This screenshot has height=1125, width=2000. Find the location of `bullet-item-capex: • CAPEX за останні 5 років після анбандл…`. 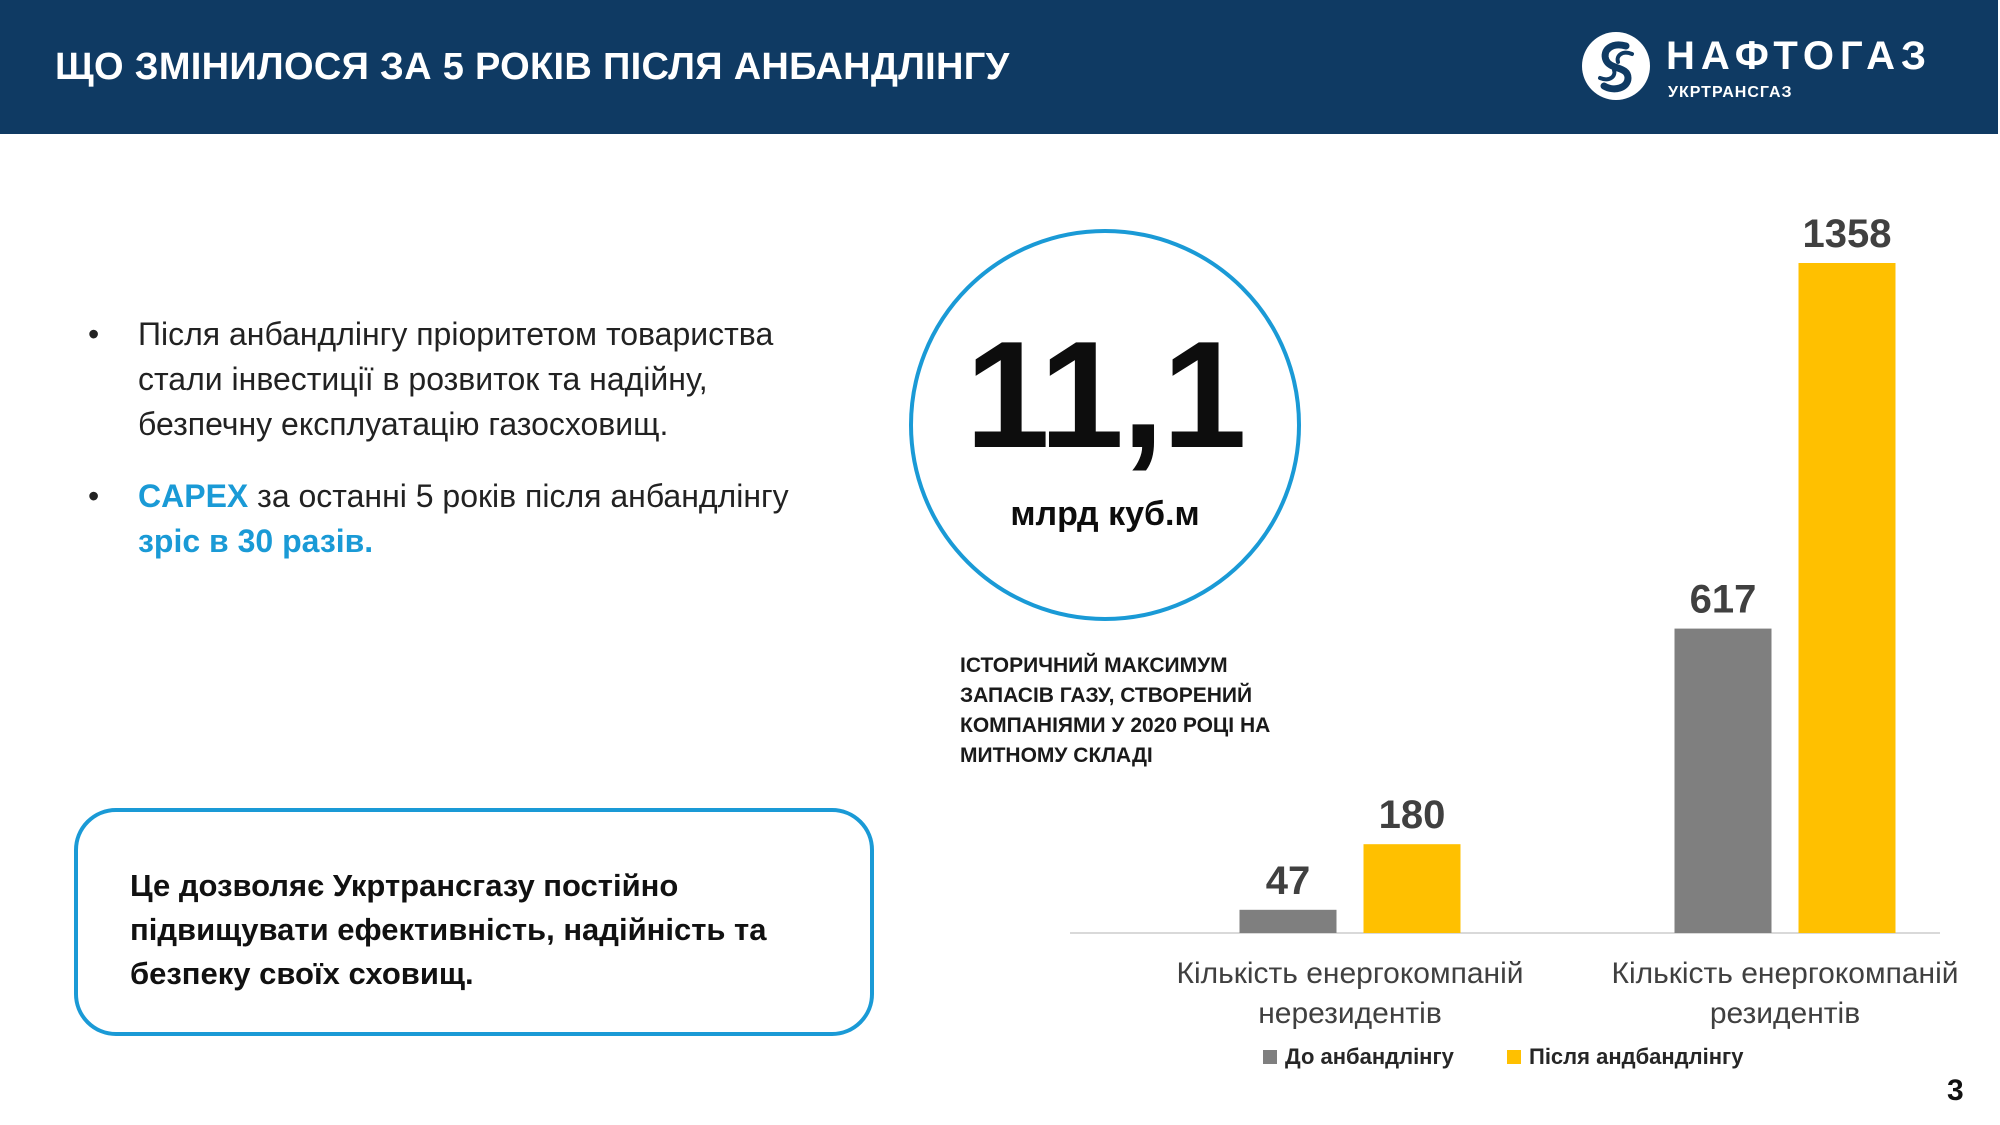

bullet-item-capex: • CAPEX за останні 5 років після анбандл… is located at coordinates (448, 519).